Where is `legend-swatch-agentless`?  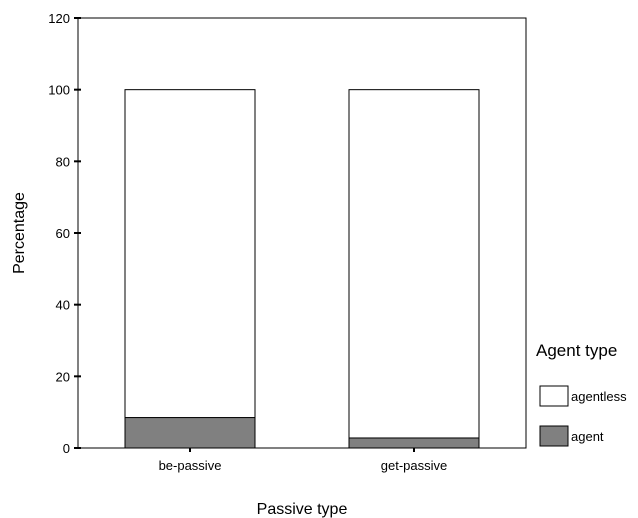
legend-swatch-agentless is located at coordinates (554, 396).